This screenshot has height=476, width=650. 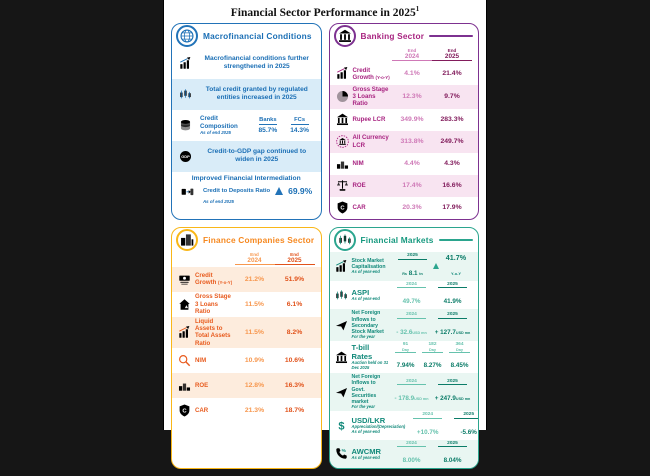 I want to click on net-foreign-govt-2024: 2024 - 178.9USD mn, so click(x=411, y=392).